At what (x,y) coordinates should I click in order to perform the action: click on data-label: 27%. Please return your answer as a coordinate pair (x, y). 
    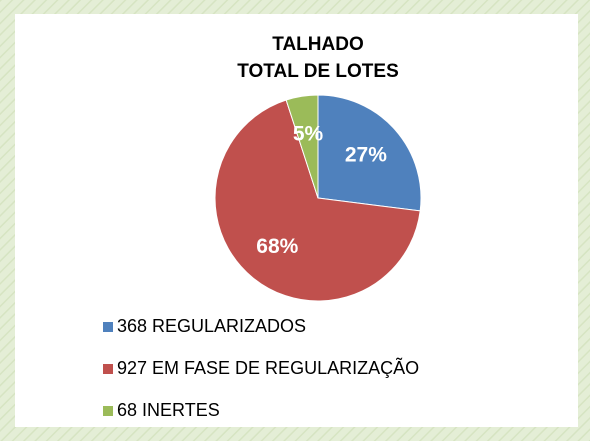
    Looking at the image, I should click on (366, 154).